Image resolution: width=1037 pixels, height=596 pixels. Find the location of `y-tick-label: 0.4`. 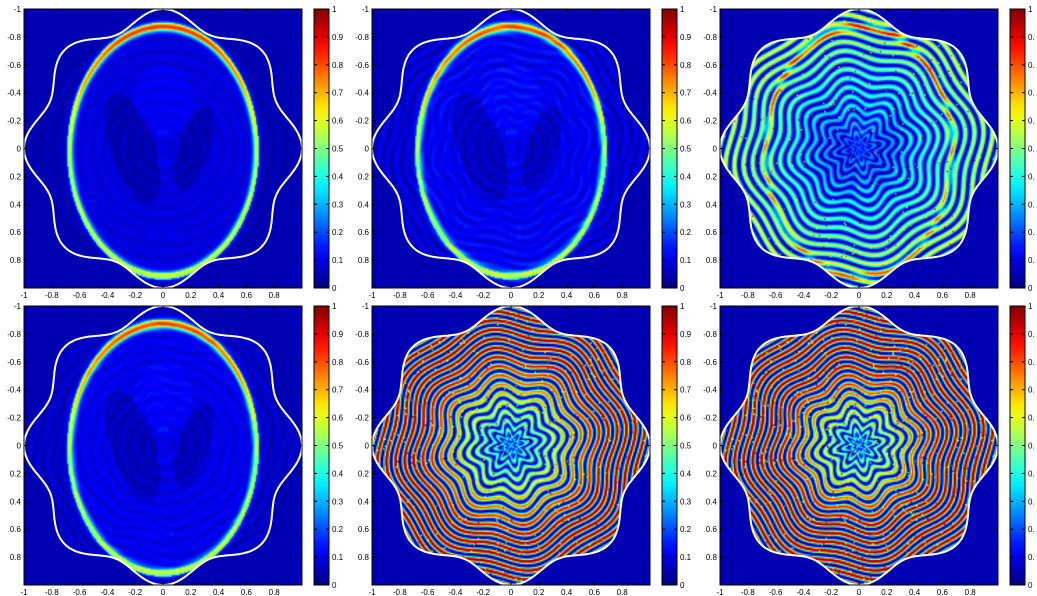

y-tick-label: 0.4 is located at coordinates (712, 501).